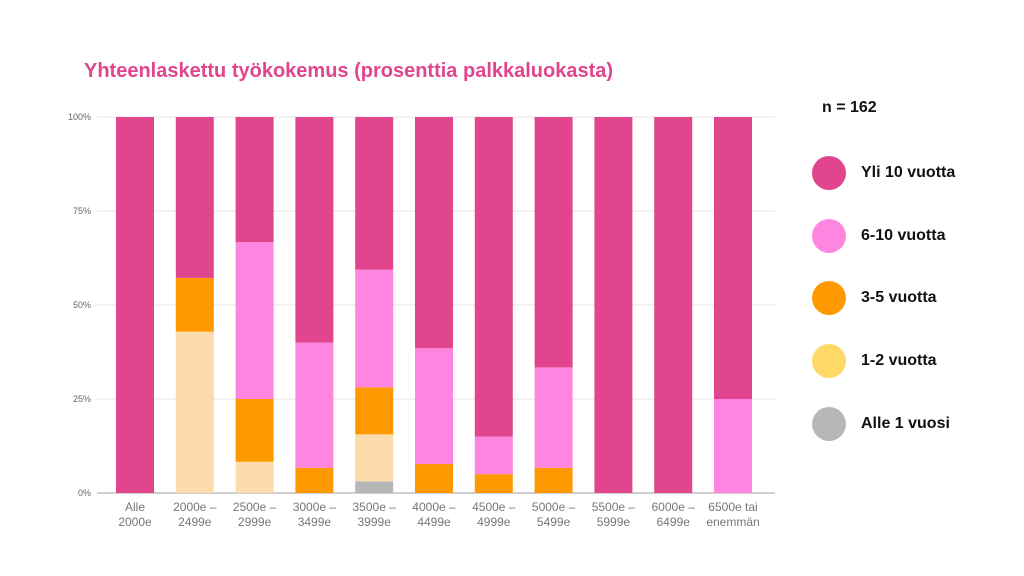 The width and height of the screenshot is (1024, 576). Describe the element at coordinates (849, 107) in the screenshot. I see `sample-size-label: n = 162` at that location.